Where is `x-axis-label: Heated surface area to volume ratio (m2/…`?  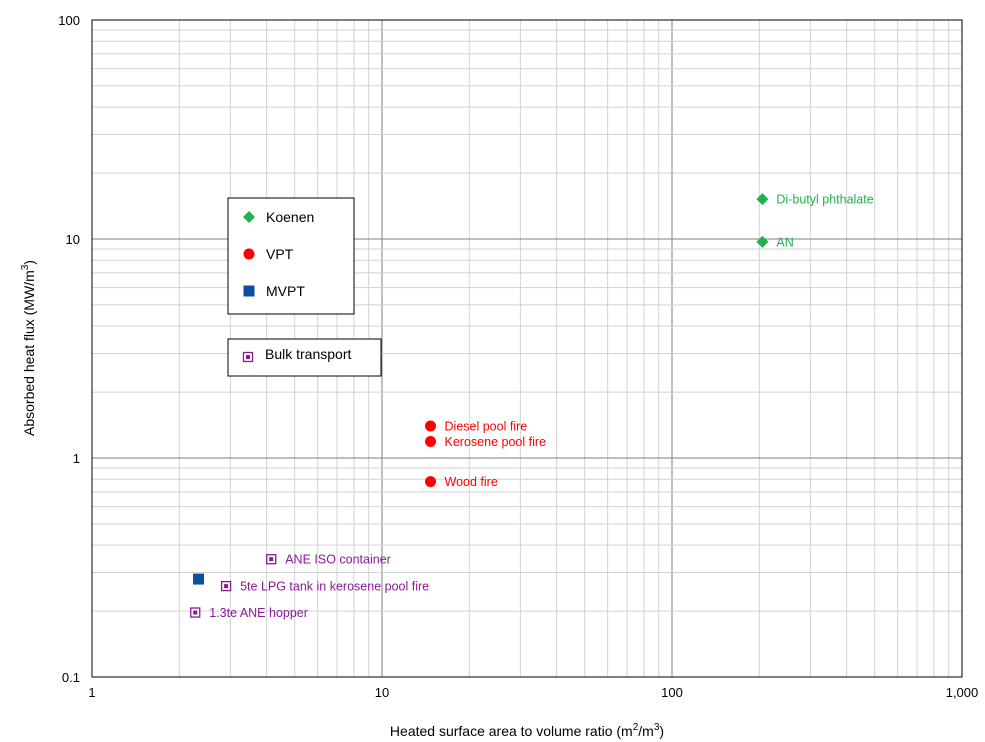
x-axis-label: Heated surface area to volume ratio (m2/… is located at coordinates (527, 730).